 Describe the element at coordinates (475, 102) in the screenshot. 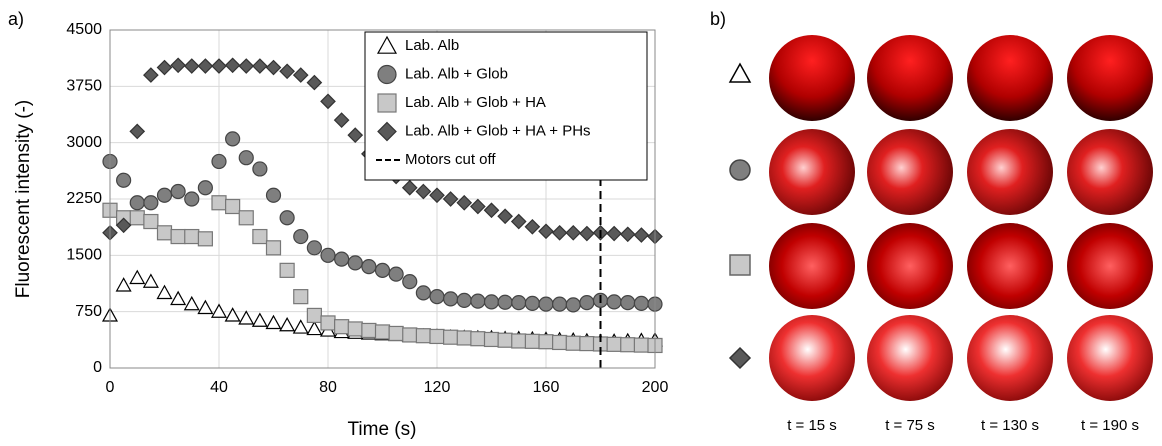

I see `legend-label: Lab. Alb + Glob + HA` at that location.